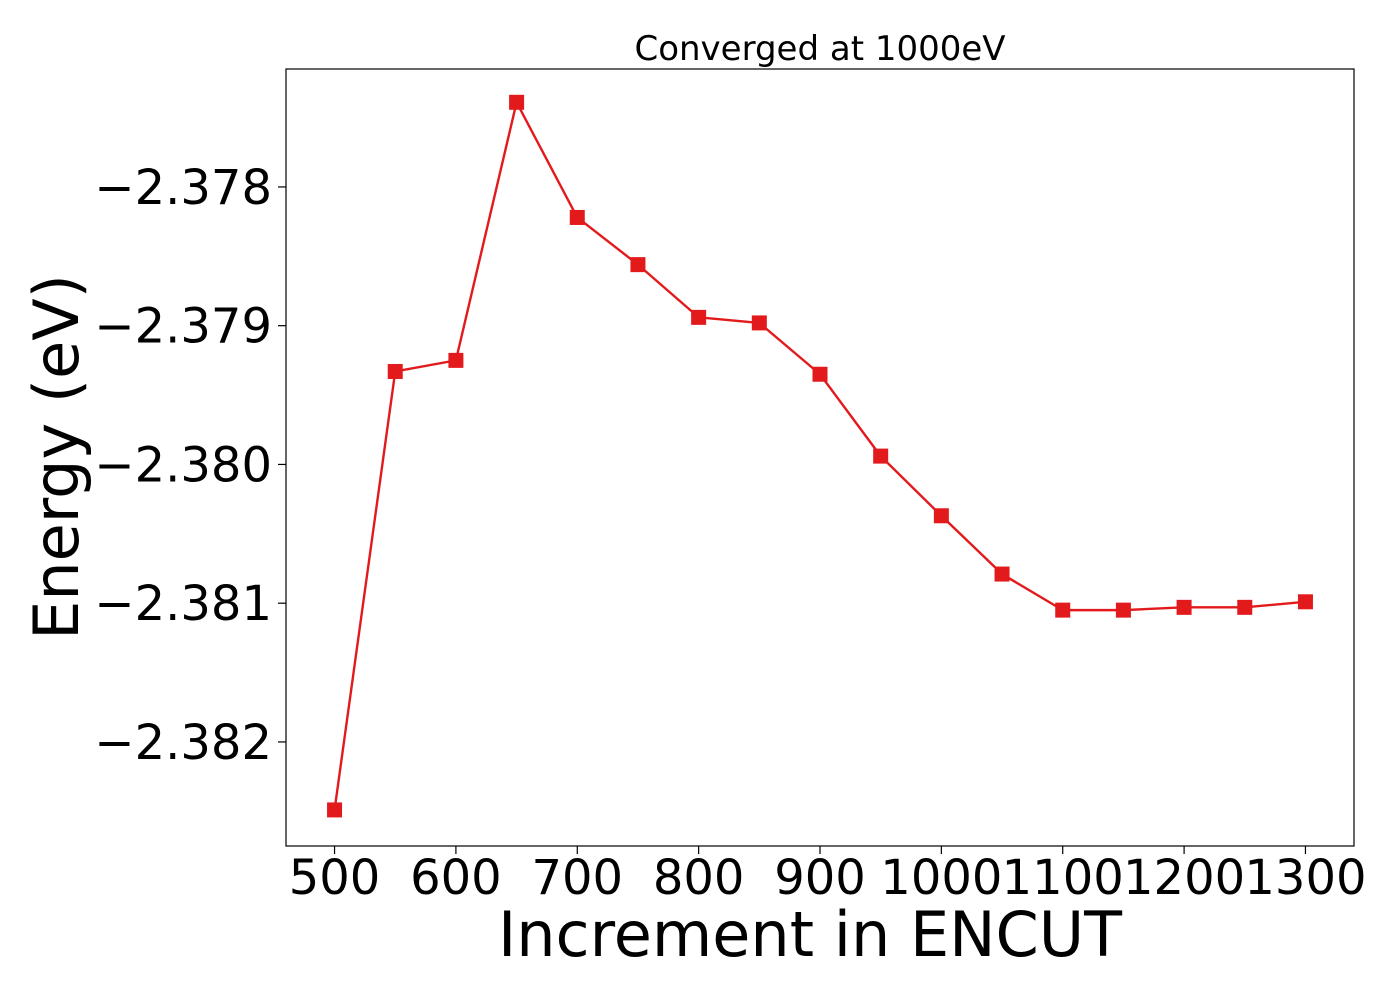 The width and height of the screenshot is (1400, 1000). I want to click on x-tick-label: 1100, so click(1063, 878).